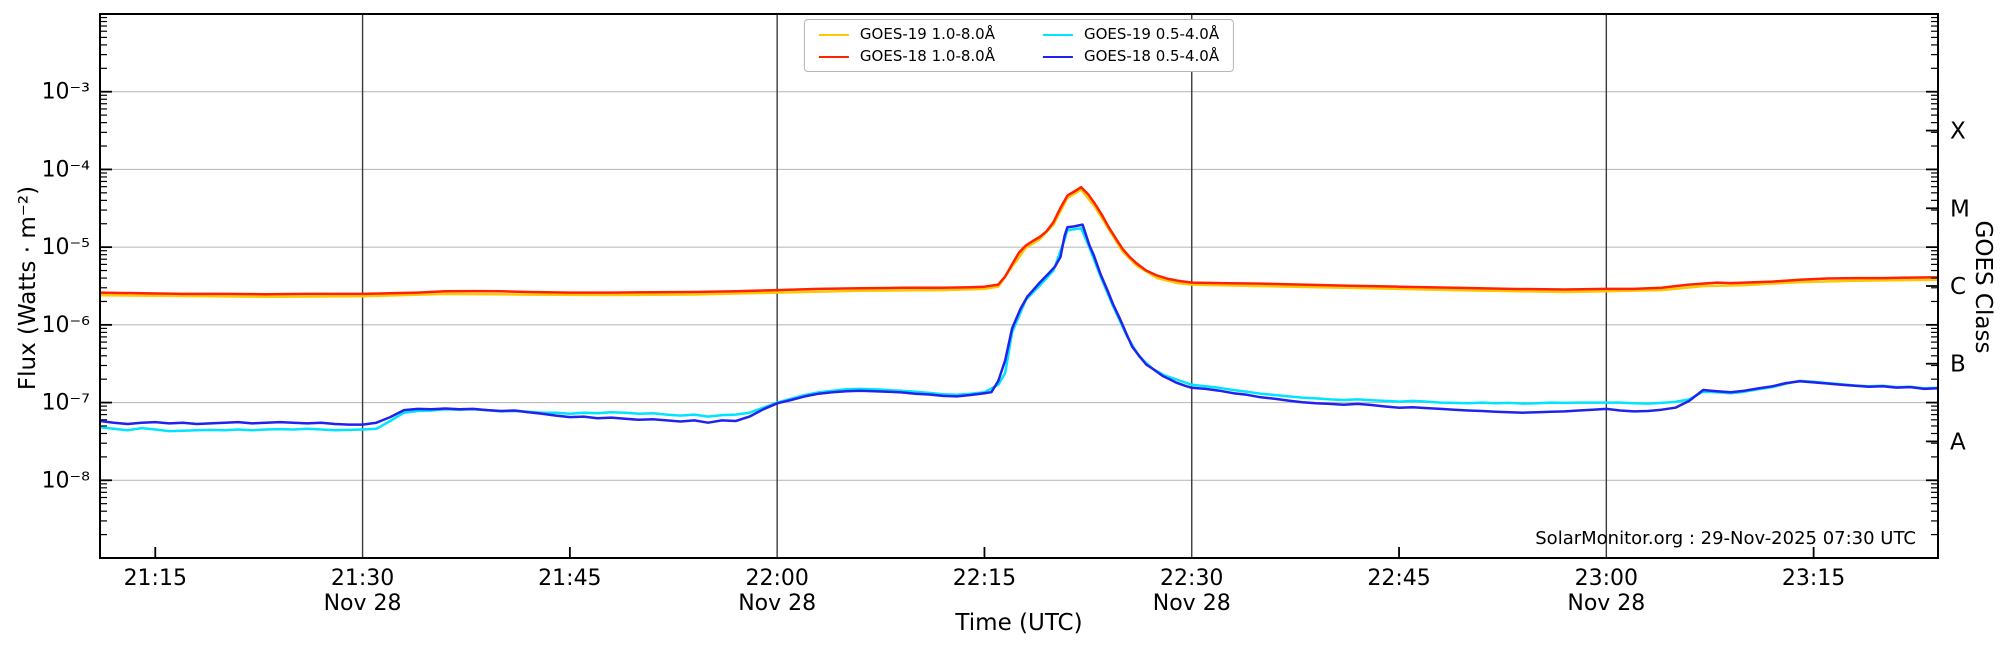 The width and height of the screenshot is (2000, 650). I want to click on y-tick-label: 10⁻⁸, so click(66, 480).